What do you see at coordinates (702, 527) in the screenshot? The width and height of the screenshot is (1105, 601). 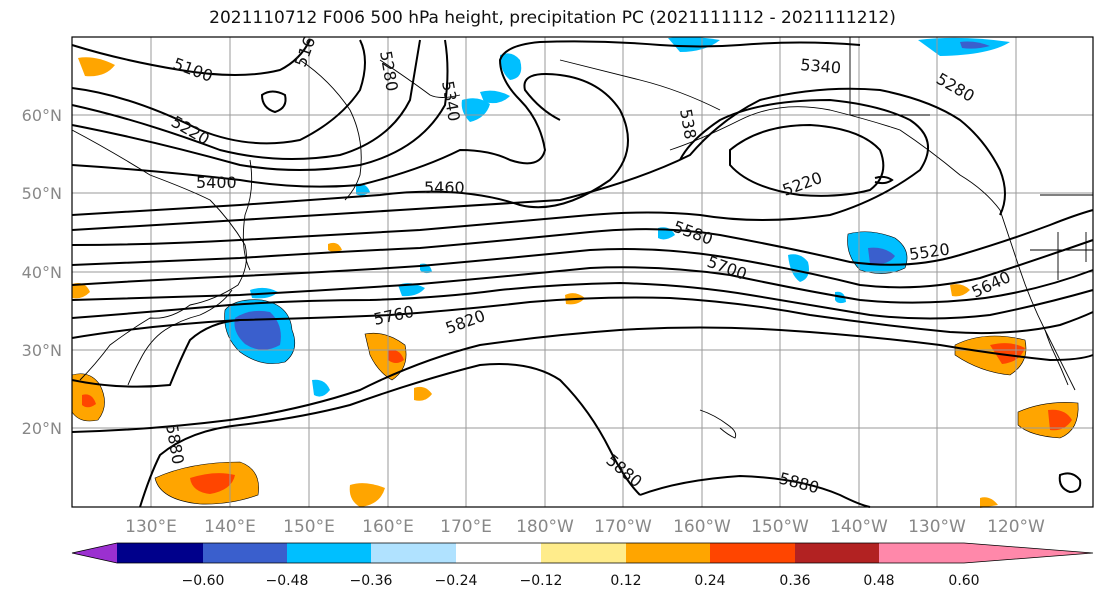 I see `lon-label: 160°W` at bounding box center [702, 527].